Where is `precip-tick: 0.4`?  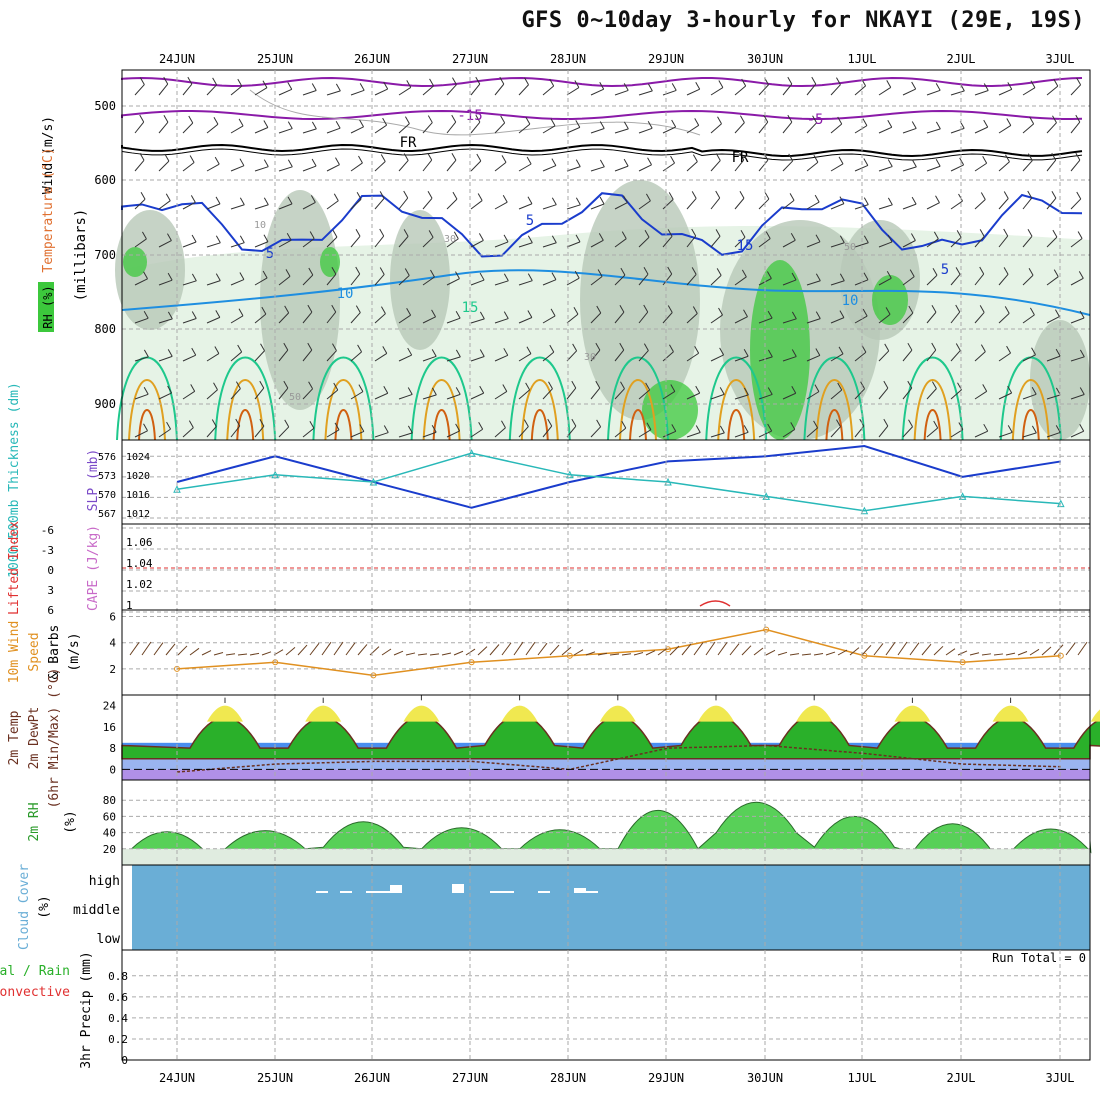
precip-tick: 0.4 is located at coordinates (118, 1018).